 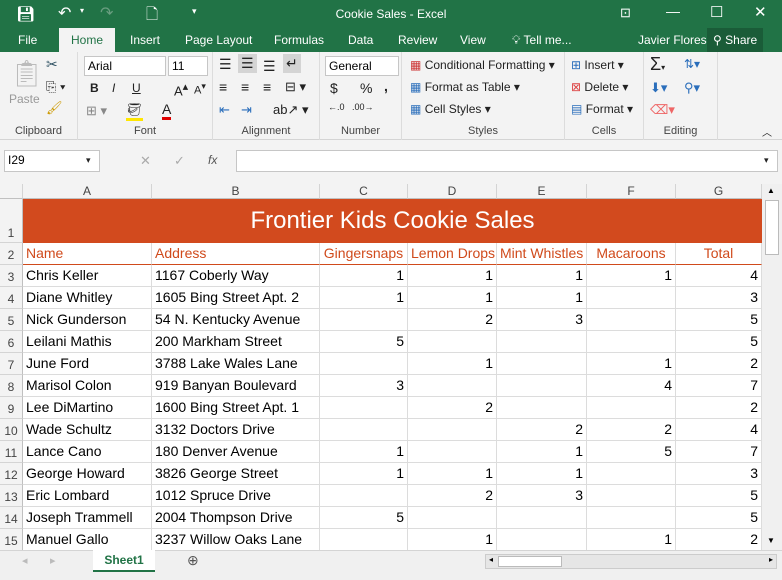 I want to click on table-cell: 200 Markham Street, so click(x=236, y=342).